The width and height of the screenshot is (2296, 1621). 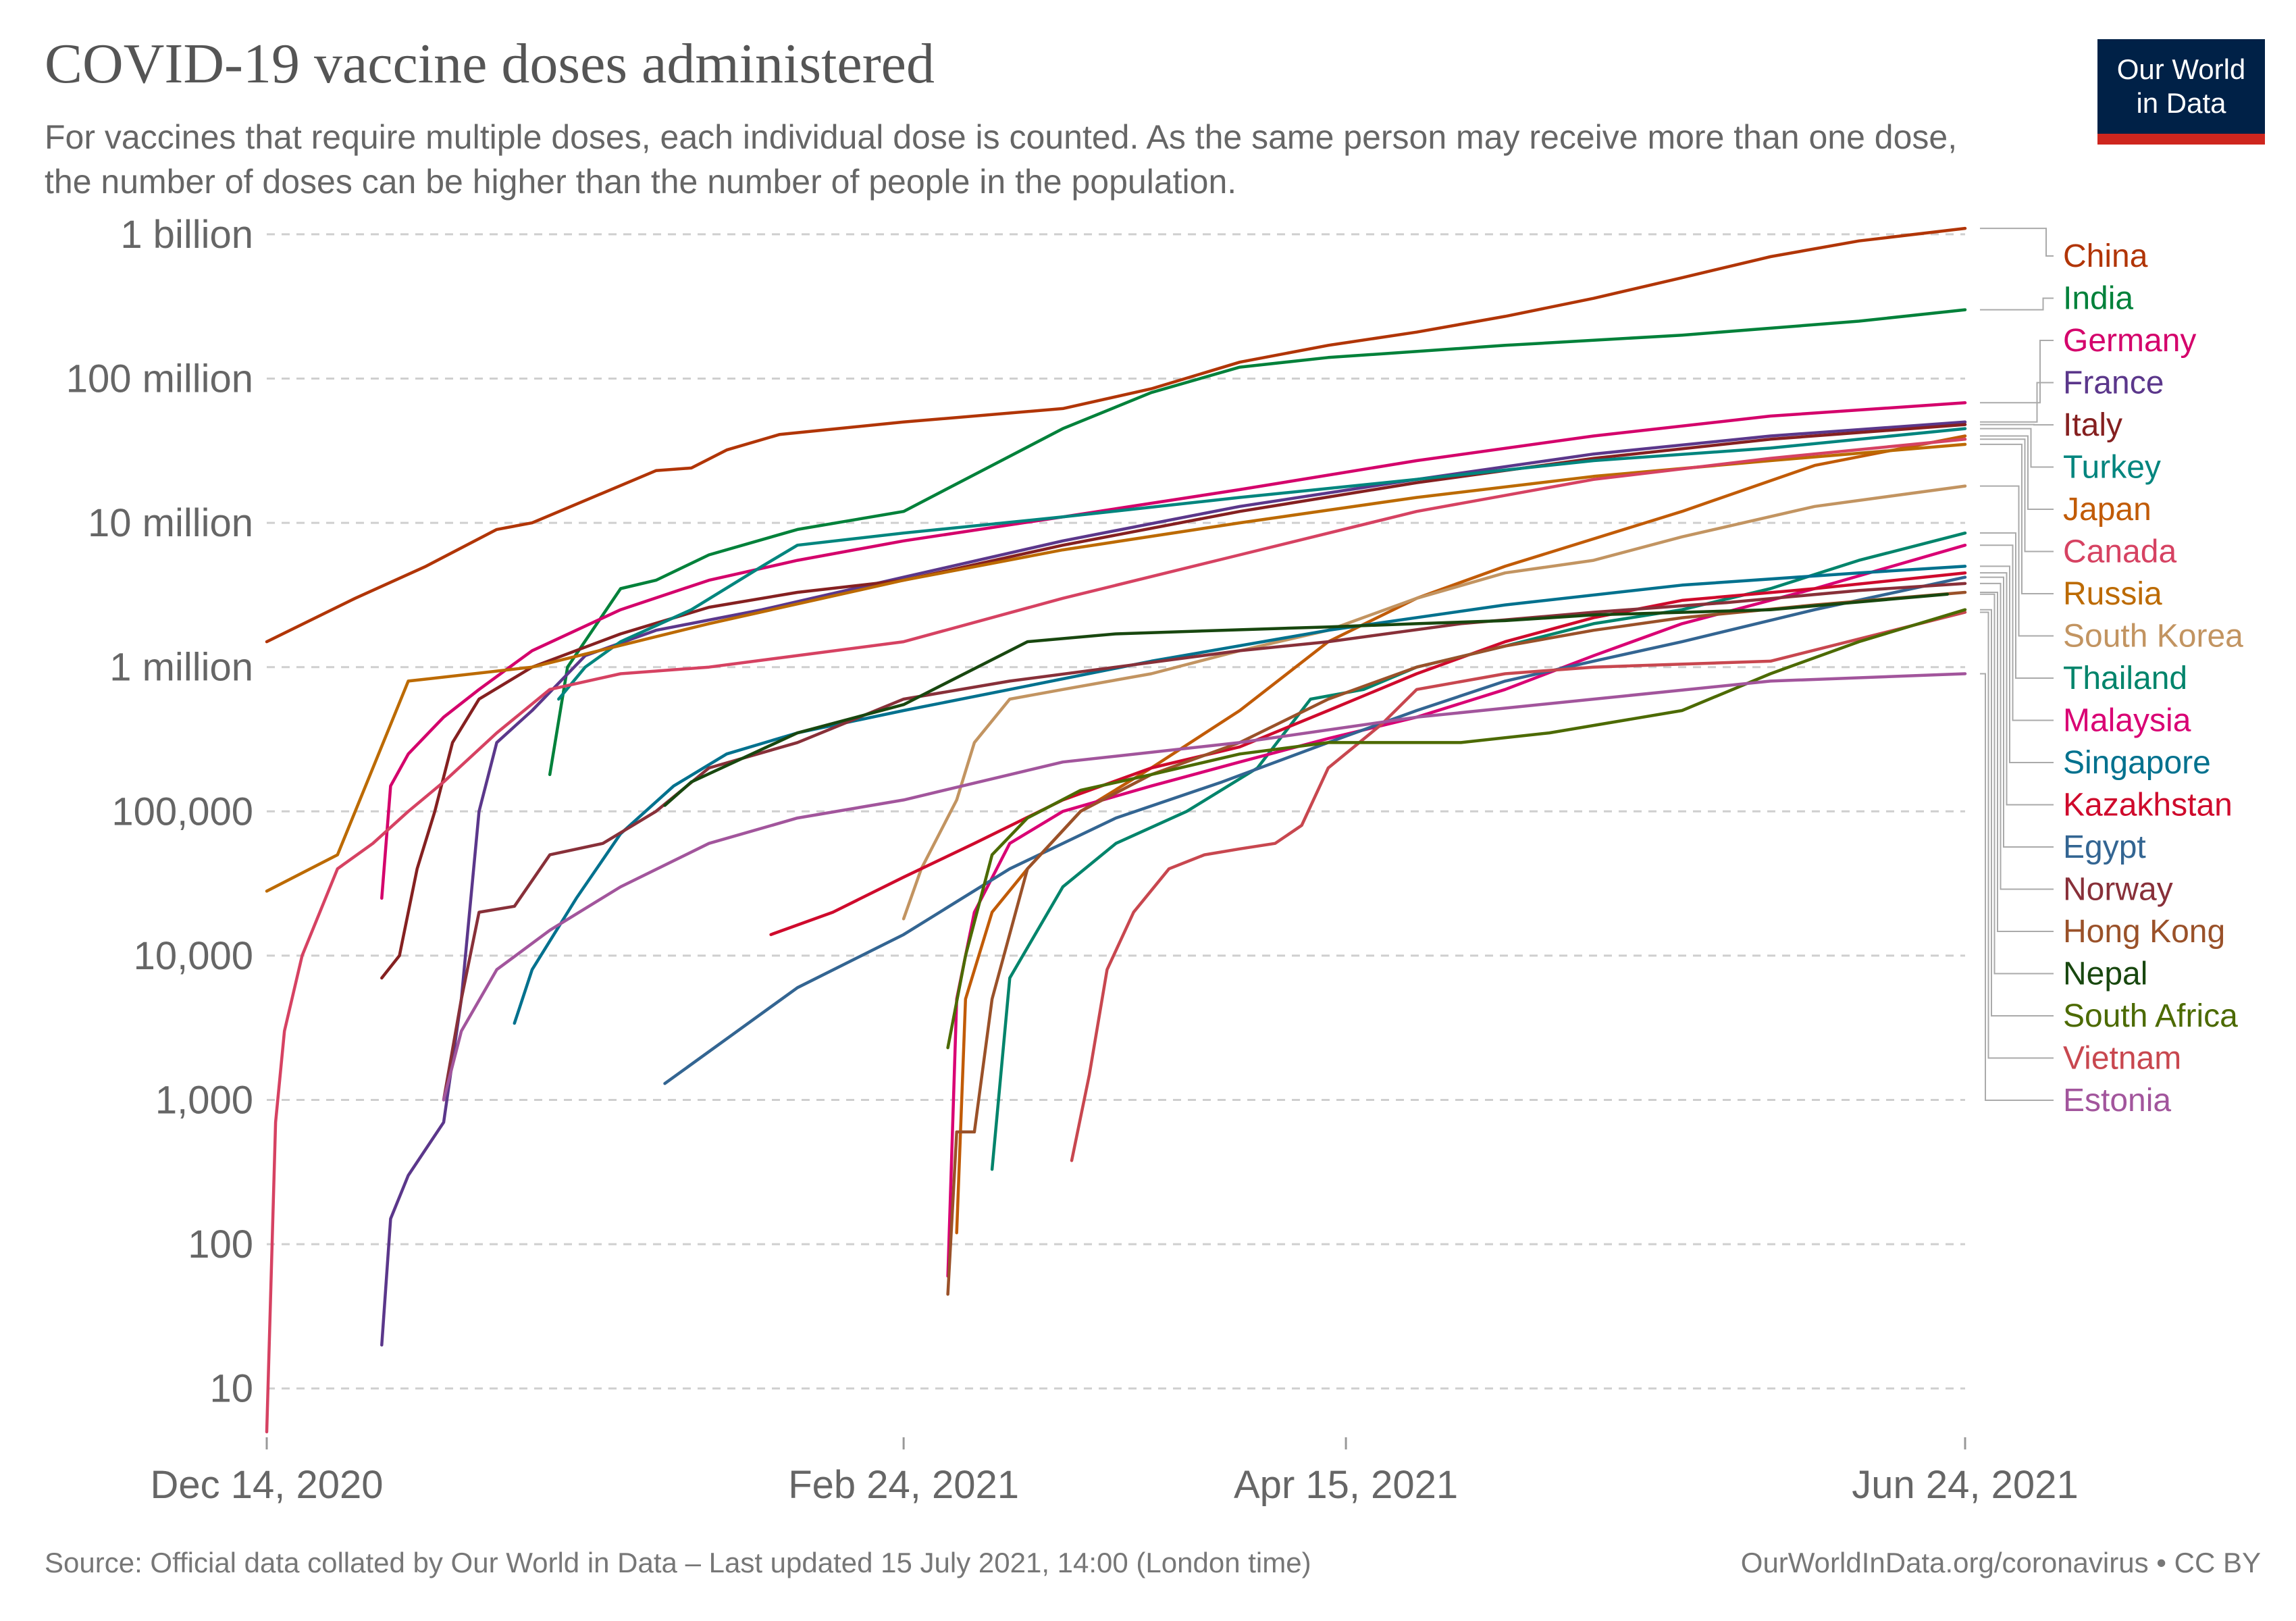 I want to click on series-line-vietnam, so click(x=1518, y=886).